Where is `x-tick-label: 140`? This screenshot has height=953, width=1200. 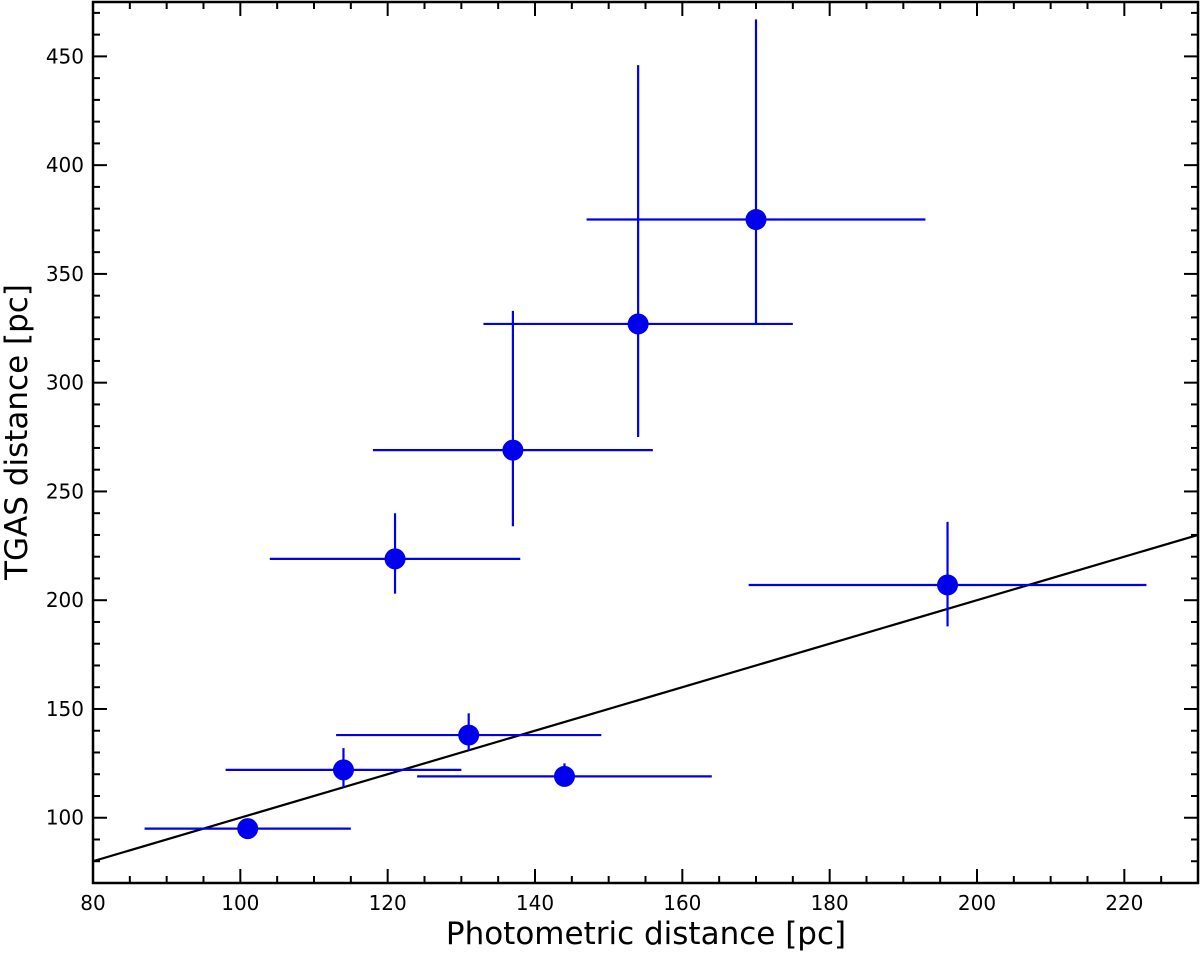
x-tick-label: 140 is located at coordinates (535, 903).